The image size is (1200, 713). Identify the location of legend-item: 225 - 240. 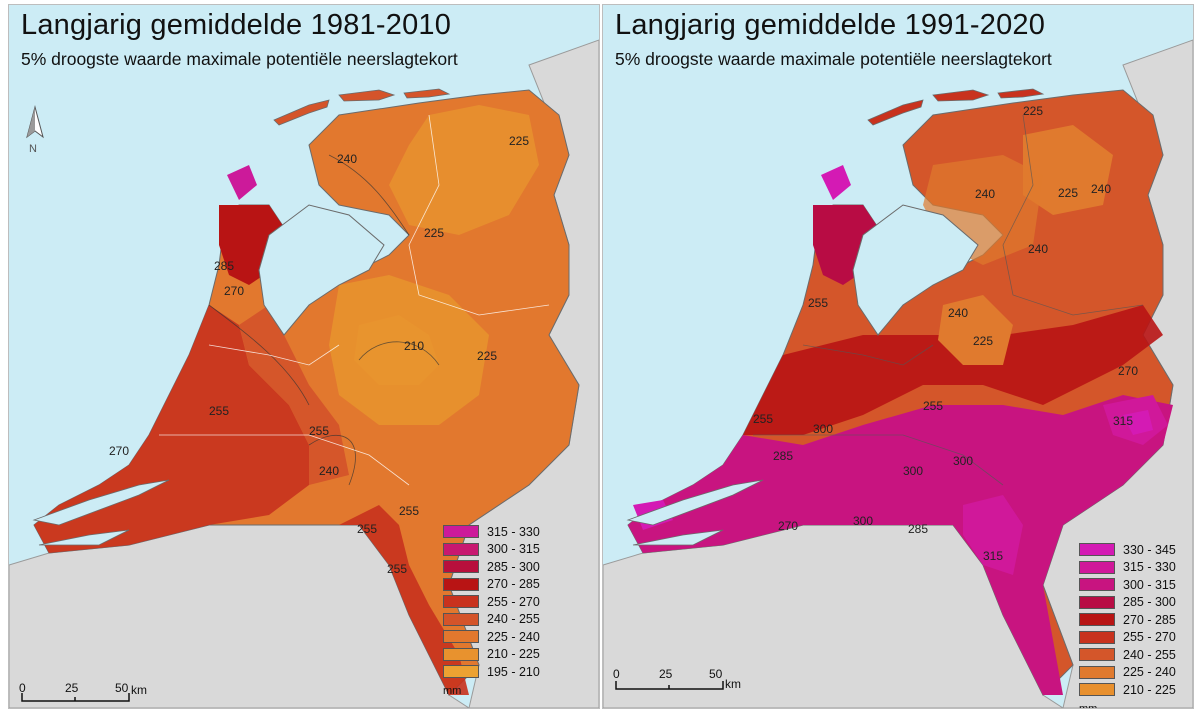
(1127, 673).